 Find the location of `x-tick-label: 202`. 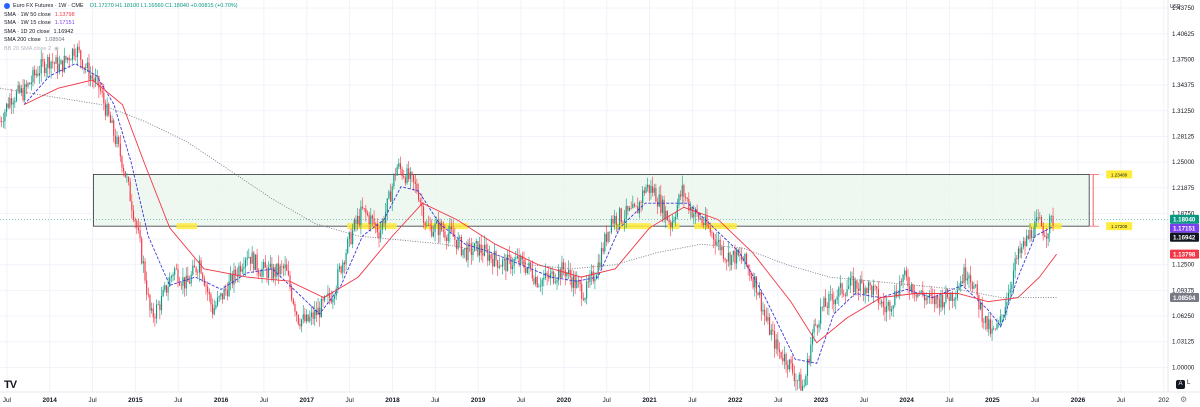

x-tick-label: 202 is located at coordinates (1163, 400).